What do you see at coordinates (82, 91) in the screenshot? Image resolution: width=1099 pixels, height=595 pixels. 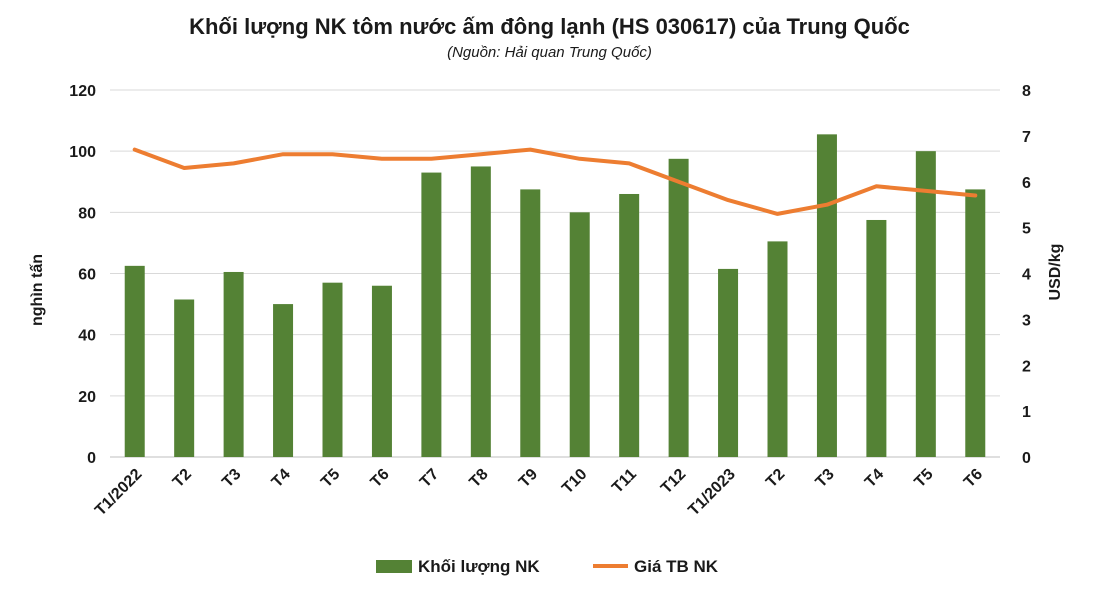 I see `y-tick-left: 120` at bounding box center [82, 91].